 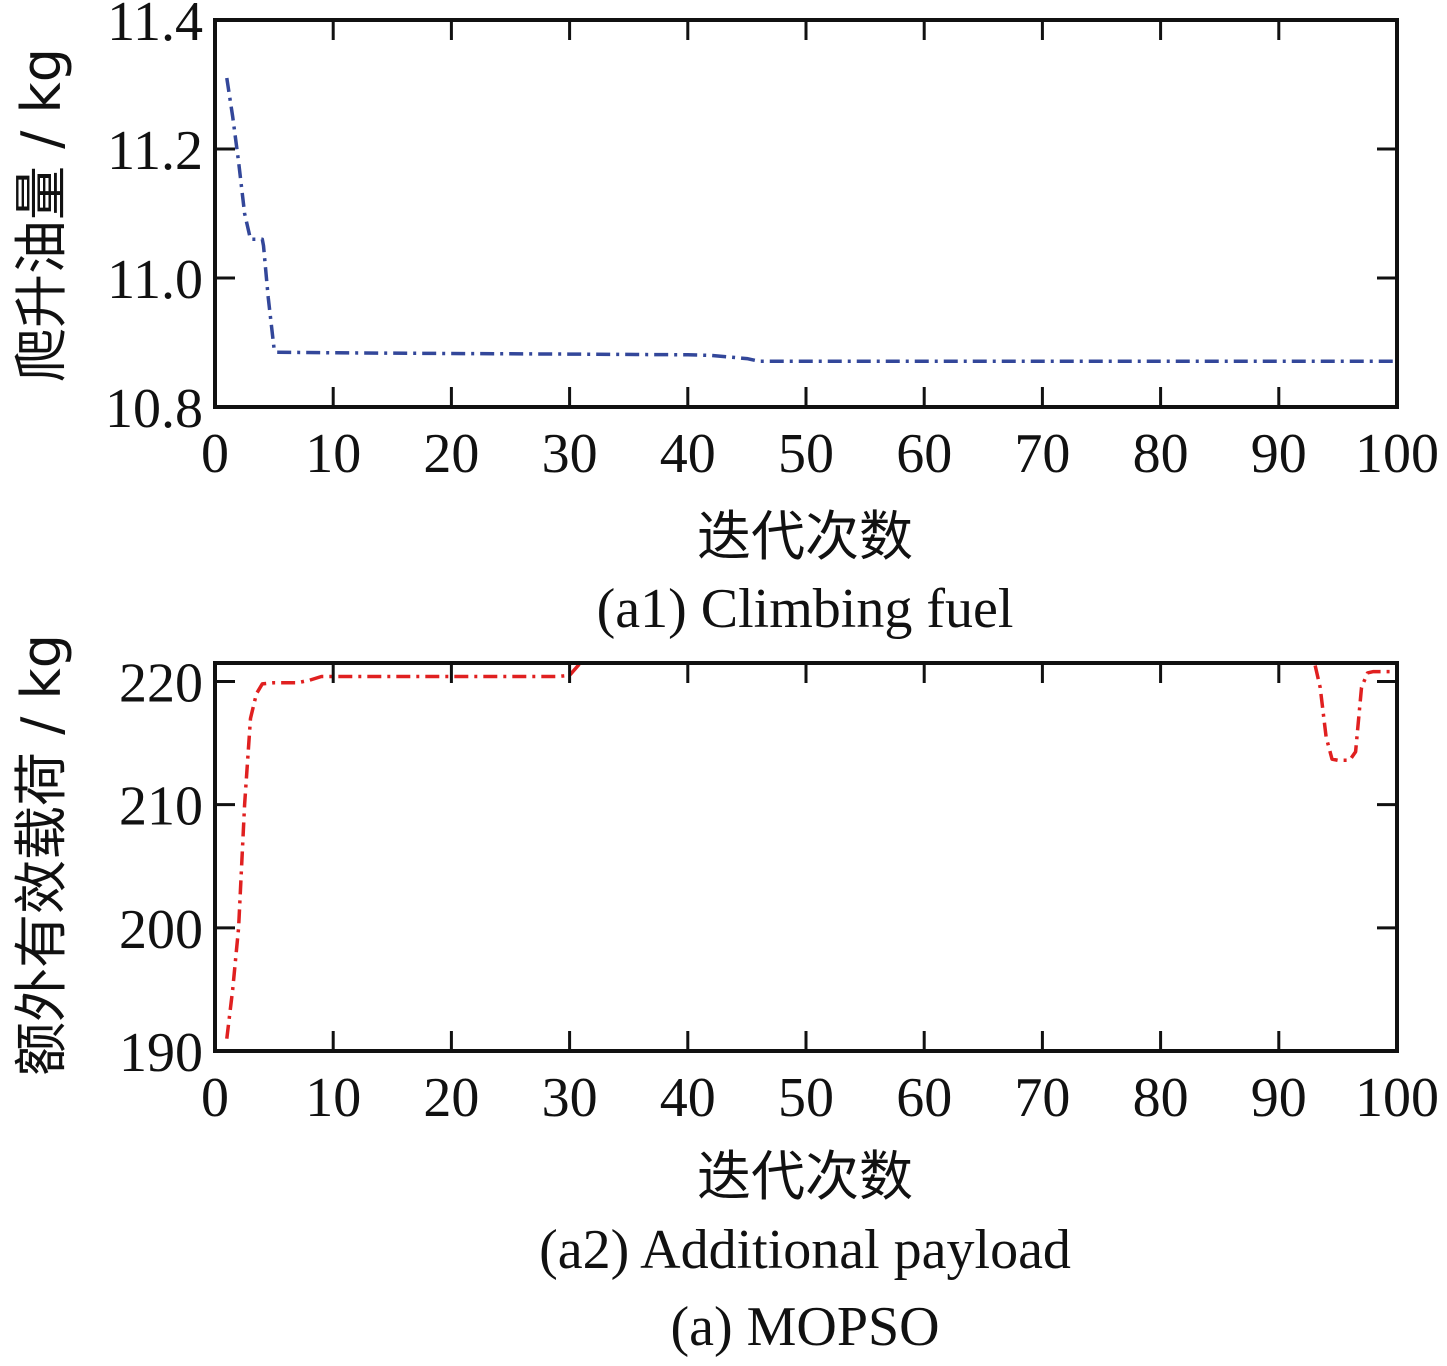 What do you see at coordinates (41, 215) in the screenshot?
I see `y-axis-title: 爬升油量 / kg` at bounding box center [41, 215].